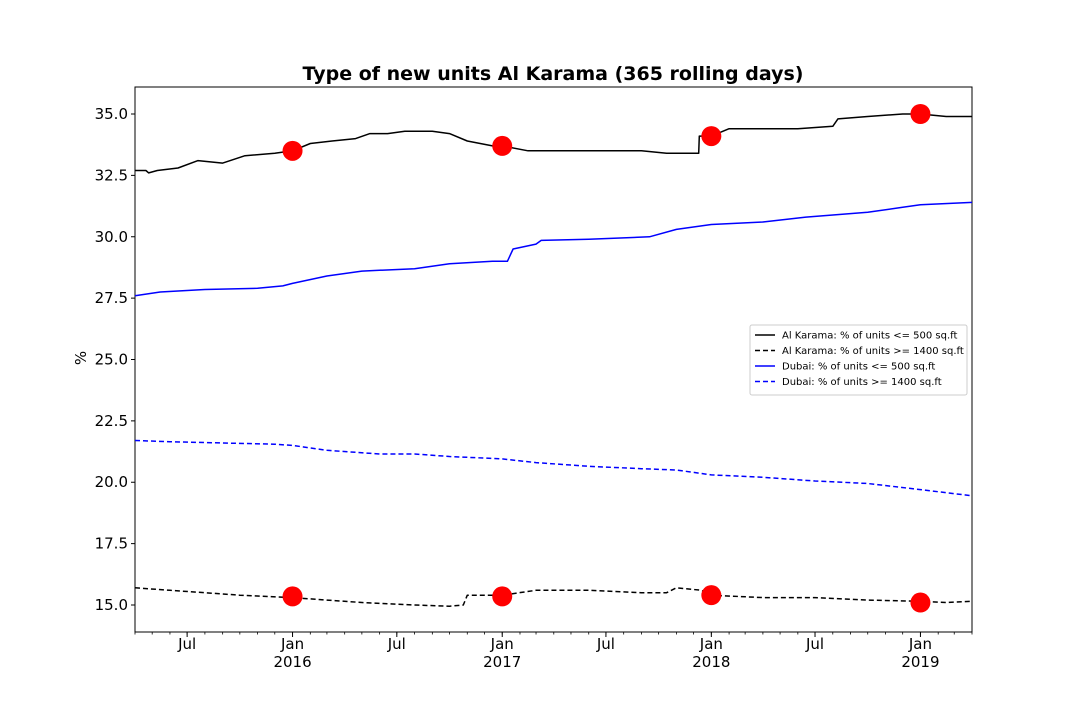  I want to click on x-tick-year-label: 2018, so click(711, 662).